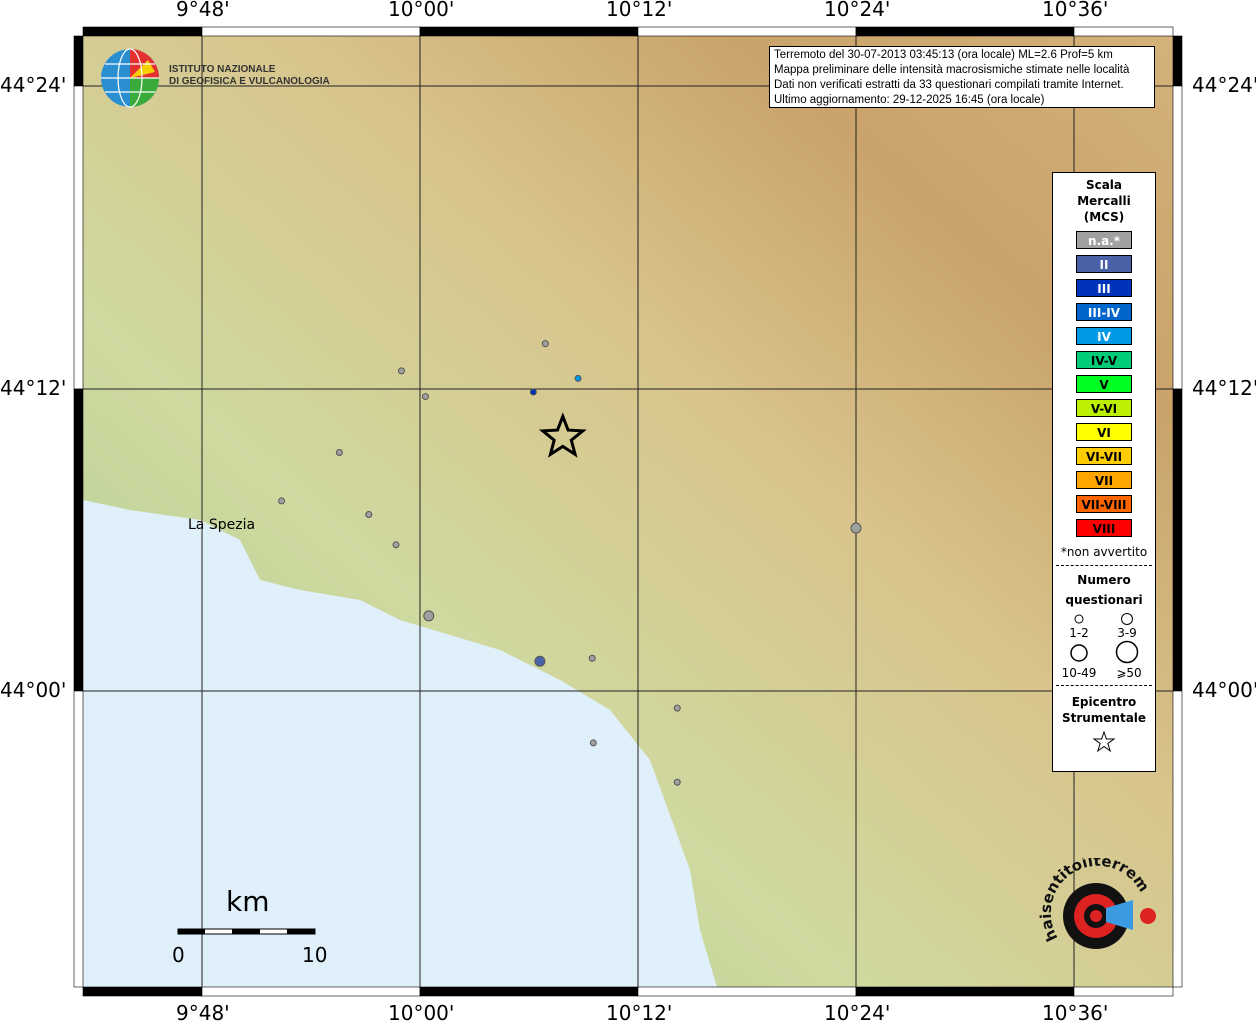  I want to click on mcs-class-swatch: III, so click(1104, 288).